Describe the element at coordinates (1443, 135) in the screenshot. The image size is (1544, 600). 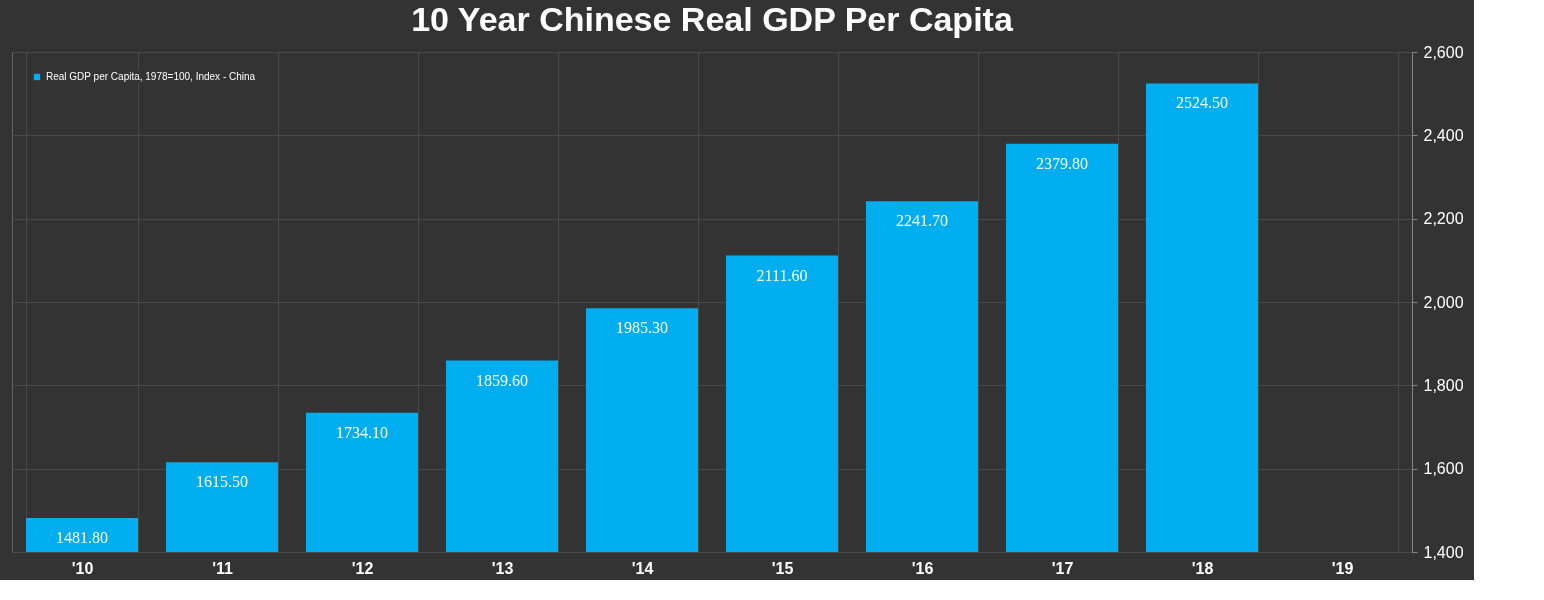
I see `y-tick-label: 2,400` at that location.